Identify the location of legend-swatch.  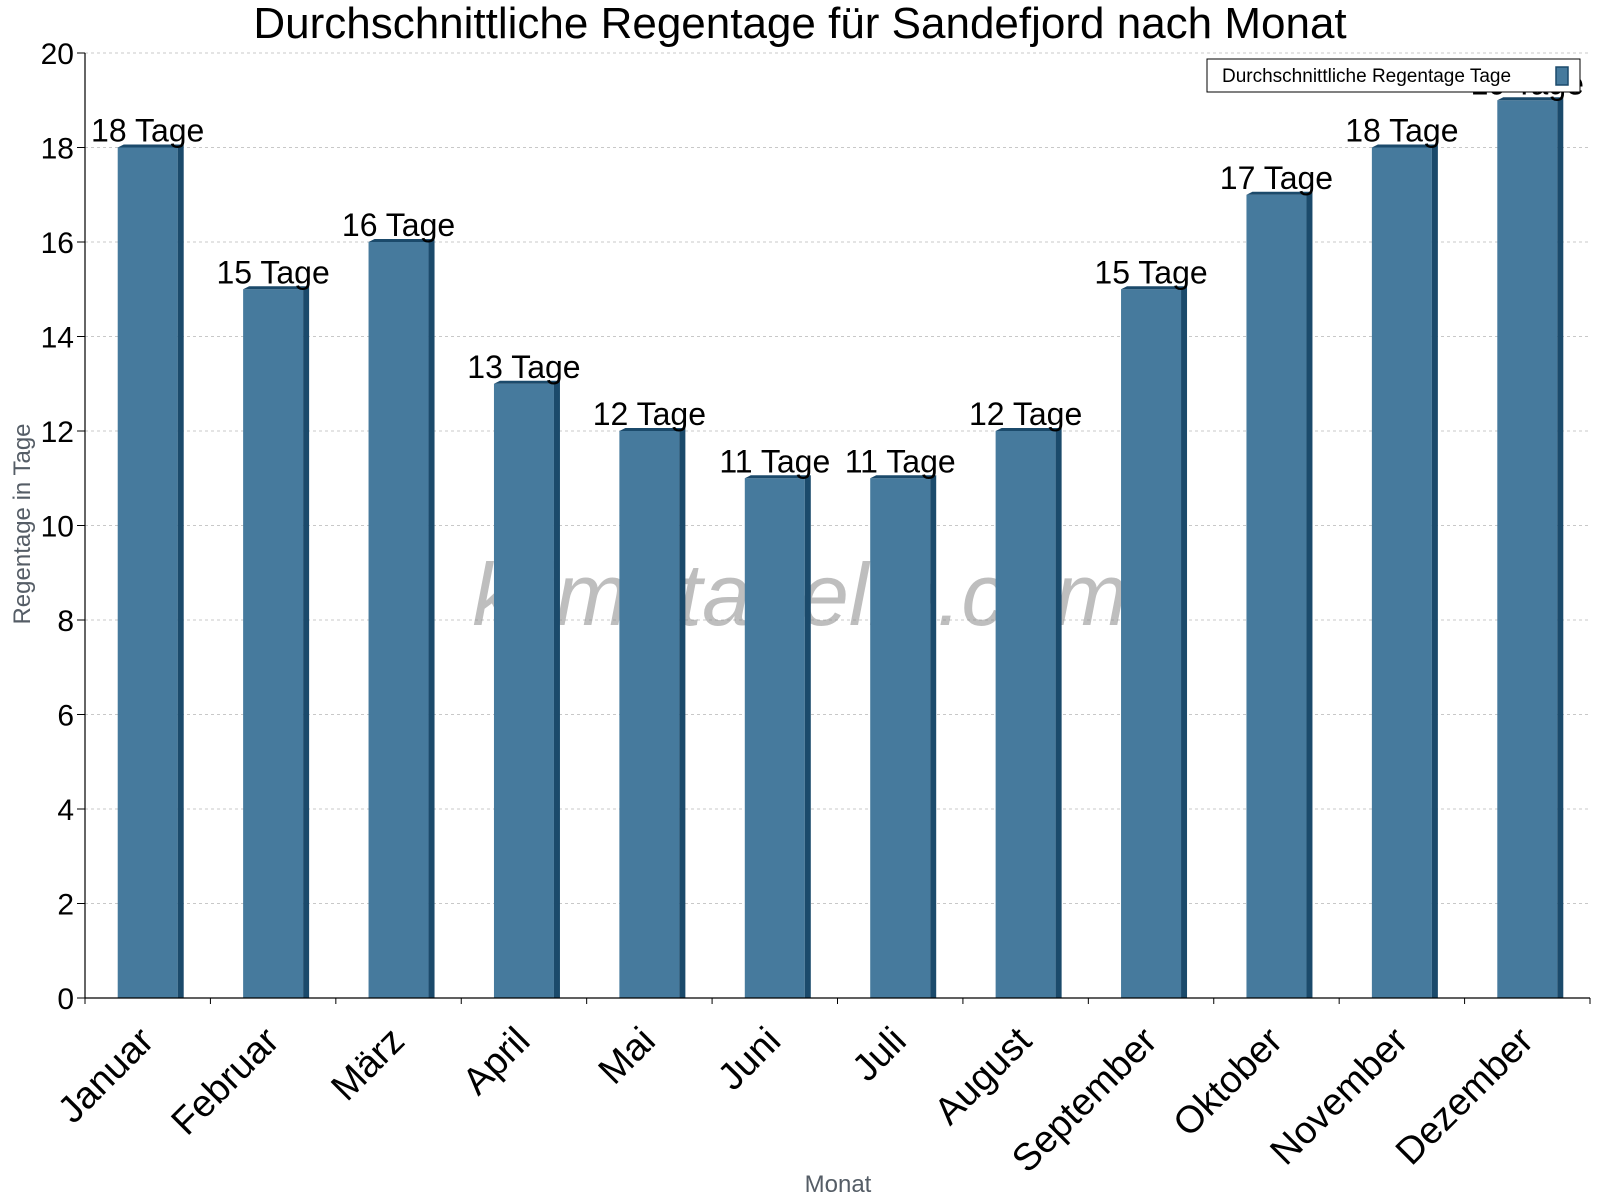
(1562, 76).